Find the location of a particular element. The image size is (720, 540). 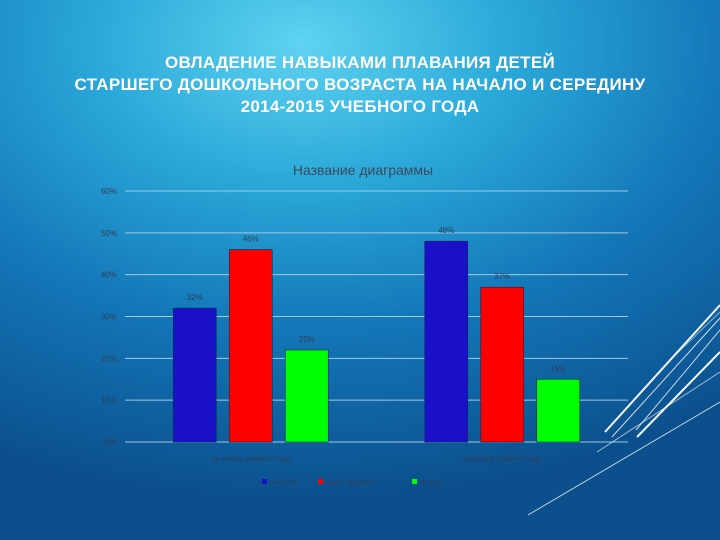

y-tick-label: 40% is located at coordinates (109, 275).